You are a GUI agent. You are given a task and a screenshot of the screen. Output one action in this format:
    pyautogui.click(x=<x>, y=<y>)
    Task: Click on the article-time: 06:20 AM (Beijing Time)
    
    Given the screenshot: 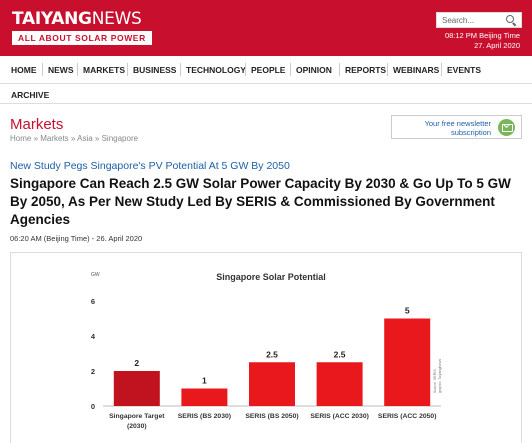 What is the action you would take?
    pyautogui.click(x=50, y=238)
    